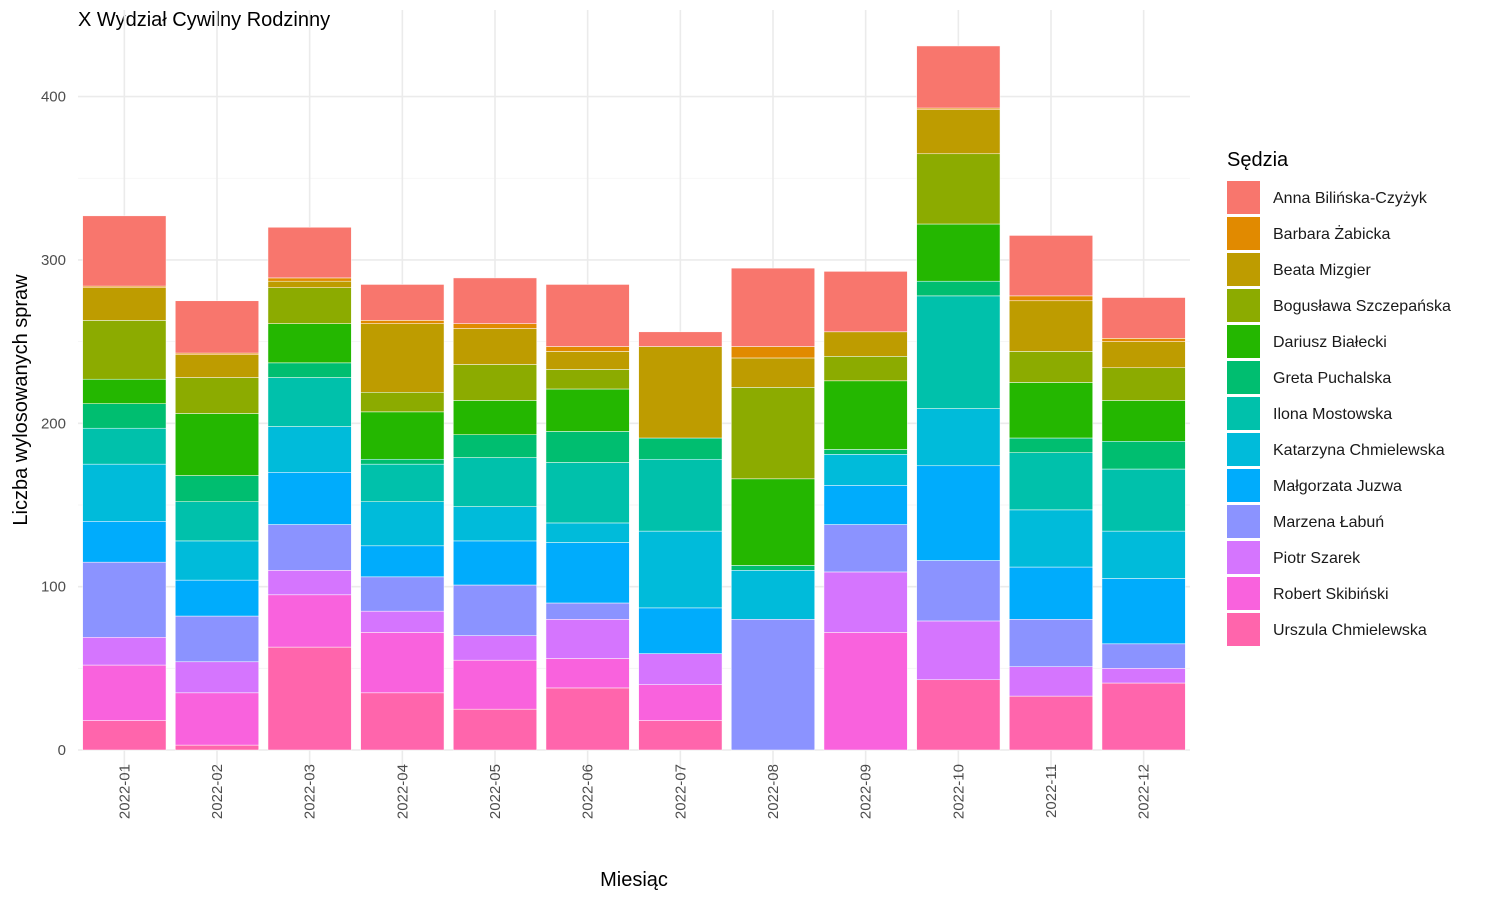 The width and height of the screenshot is (1500, 900). Describe the element at coordinates (53, 97) in the screenshot. I see `y-tick-label: 400` at that location.